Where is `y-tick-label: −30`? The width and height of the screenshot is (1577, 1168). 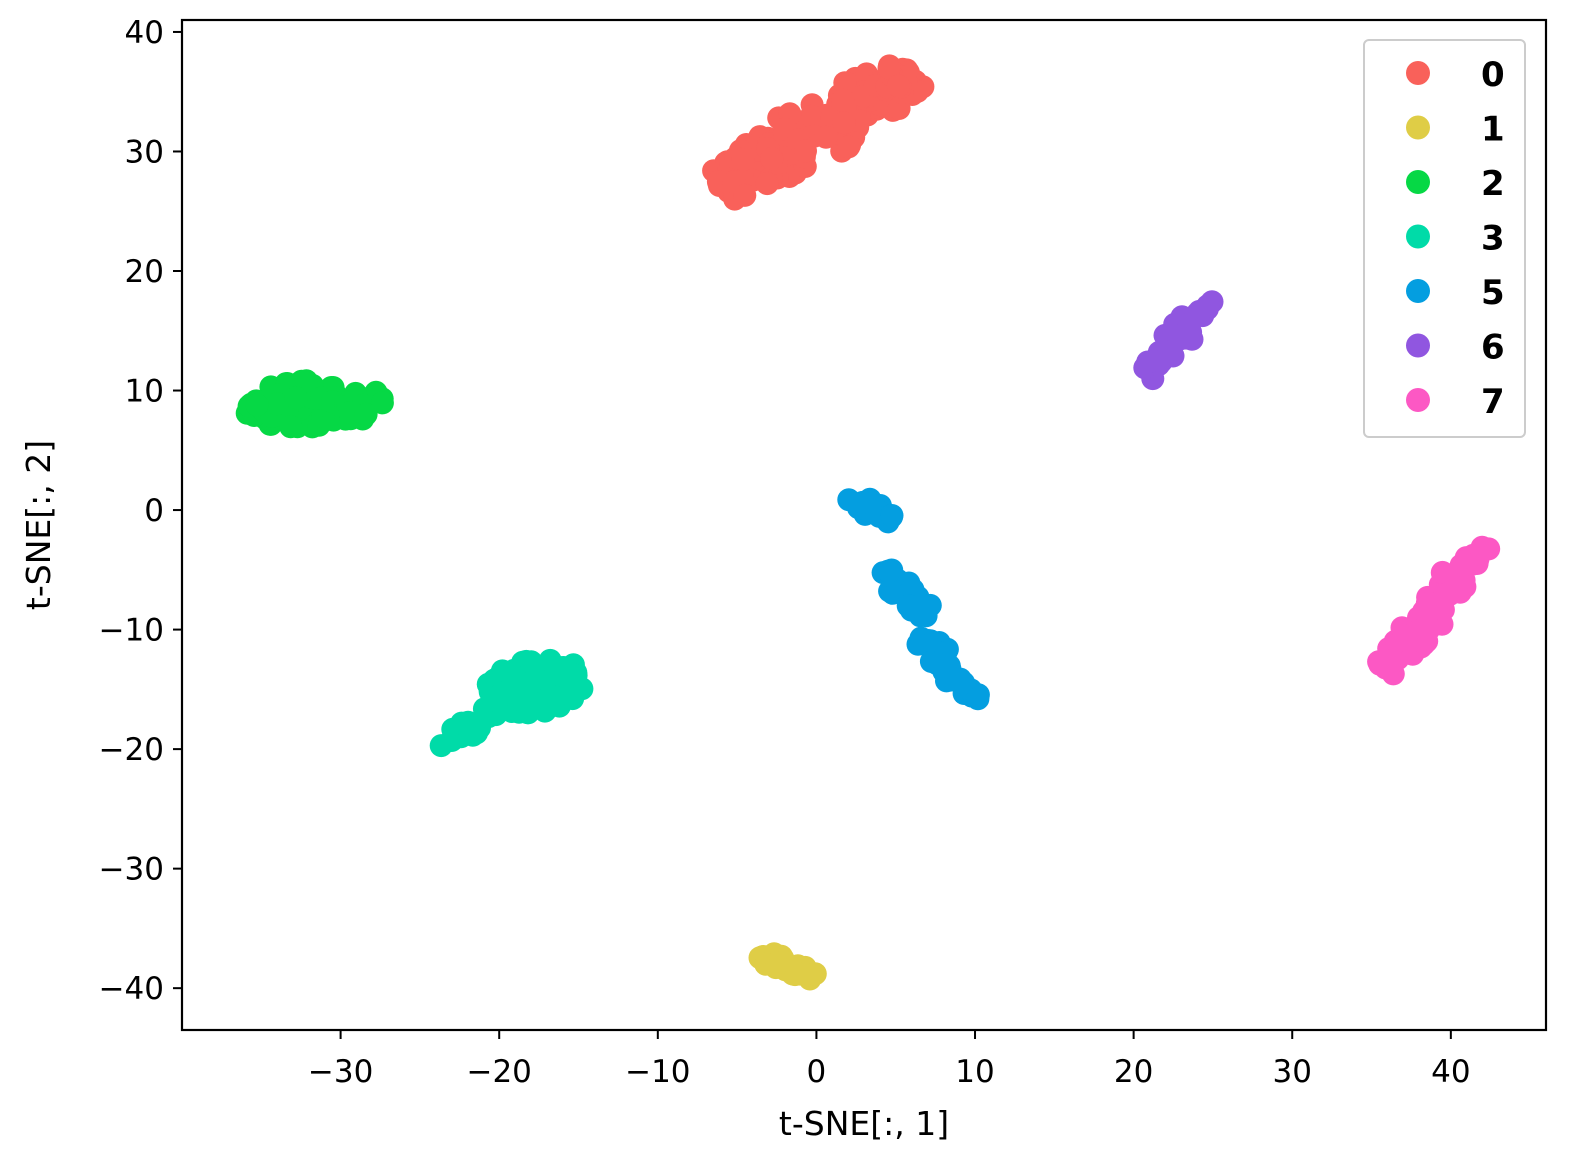 y-tick-label: −30 is located at coordinates (131, 870).